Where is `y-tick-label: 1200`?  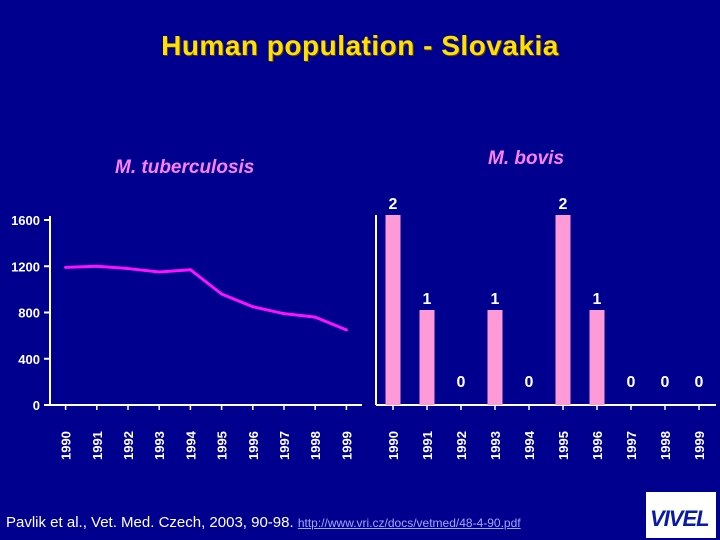
y-tick-label: 1200 is located at coordinates (25, 266).